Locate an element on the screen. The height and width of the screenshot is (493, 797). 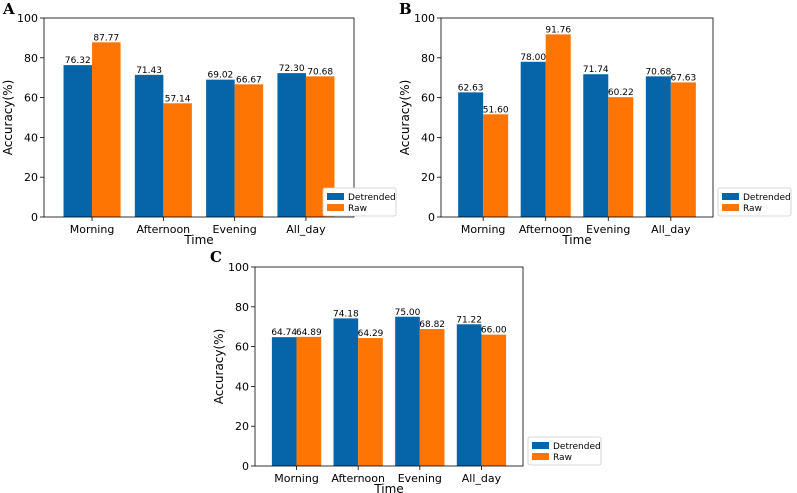
panel-letter: B is located at coordinates (405, 9).